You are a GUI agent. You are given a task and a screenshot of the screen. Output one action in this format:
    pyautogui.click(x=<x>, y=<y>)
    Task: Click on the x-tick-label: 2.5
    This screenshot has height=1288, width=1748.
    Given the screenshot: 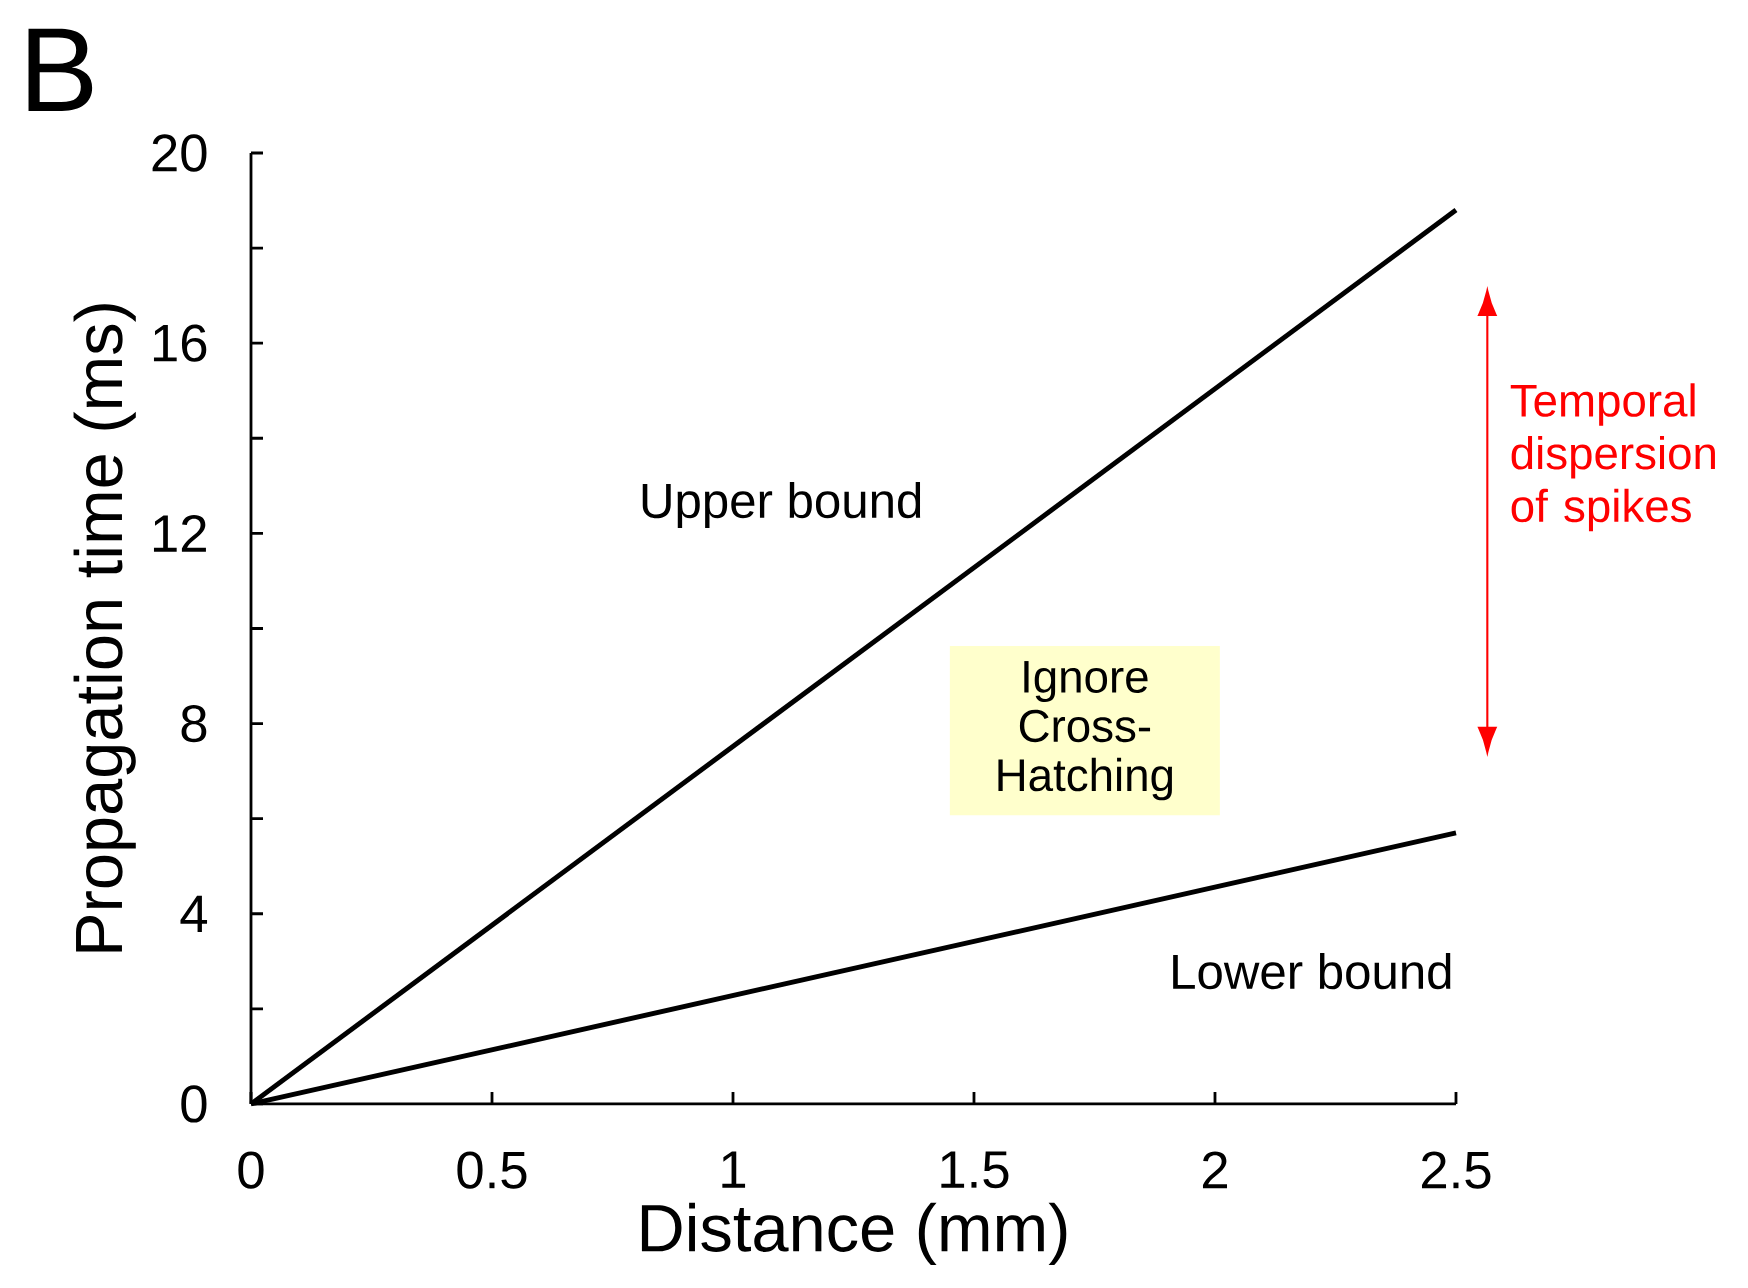 What is the action you would take?
    pyautogui.click(x=1456, y=1170)
    